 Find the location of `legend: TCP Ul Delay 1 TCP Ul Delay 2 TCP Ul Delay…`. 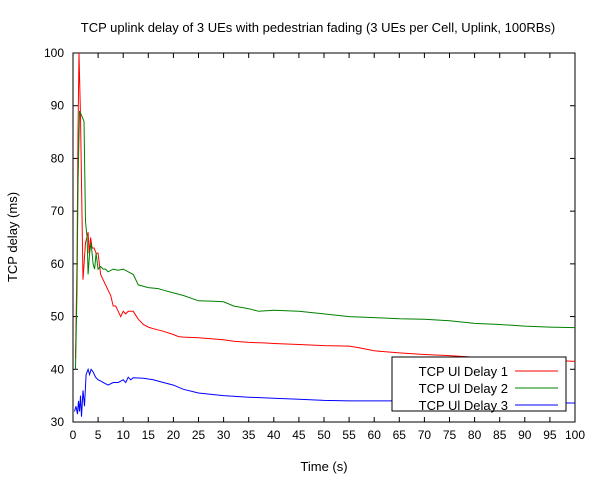

legend: TCP Ul Delay 1 TCP Ul Delay 2 TCP Ul Delay… is located at coordinates (479, 384).